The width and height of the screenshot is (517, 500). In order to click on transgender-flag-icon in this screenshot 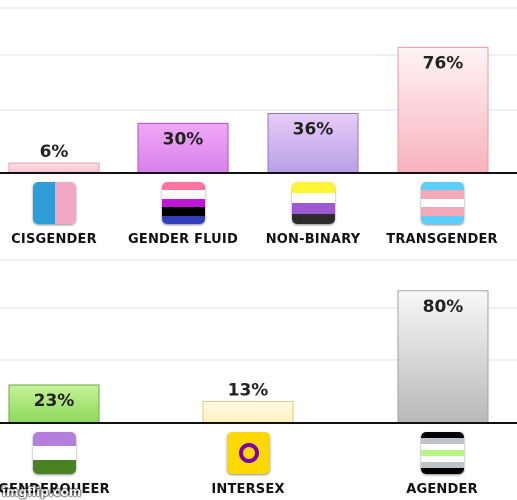, I will do `click(442, 203)`.